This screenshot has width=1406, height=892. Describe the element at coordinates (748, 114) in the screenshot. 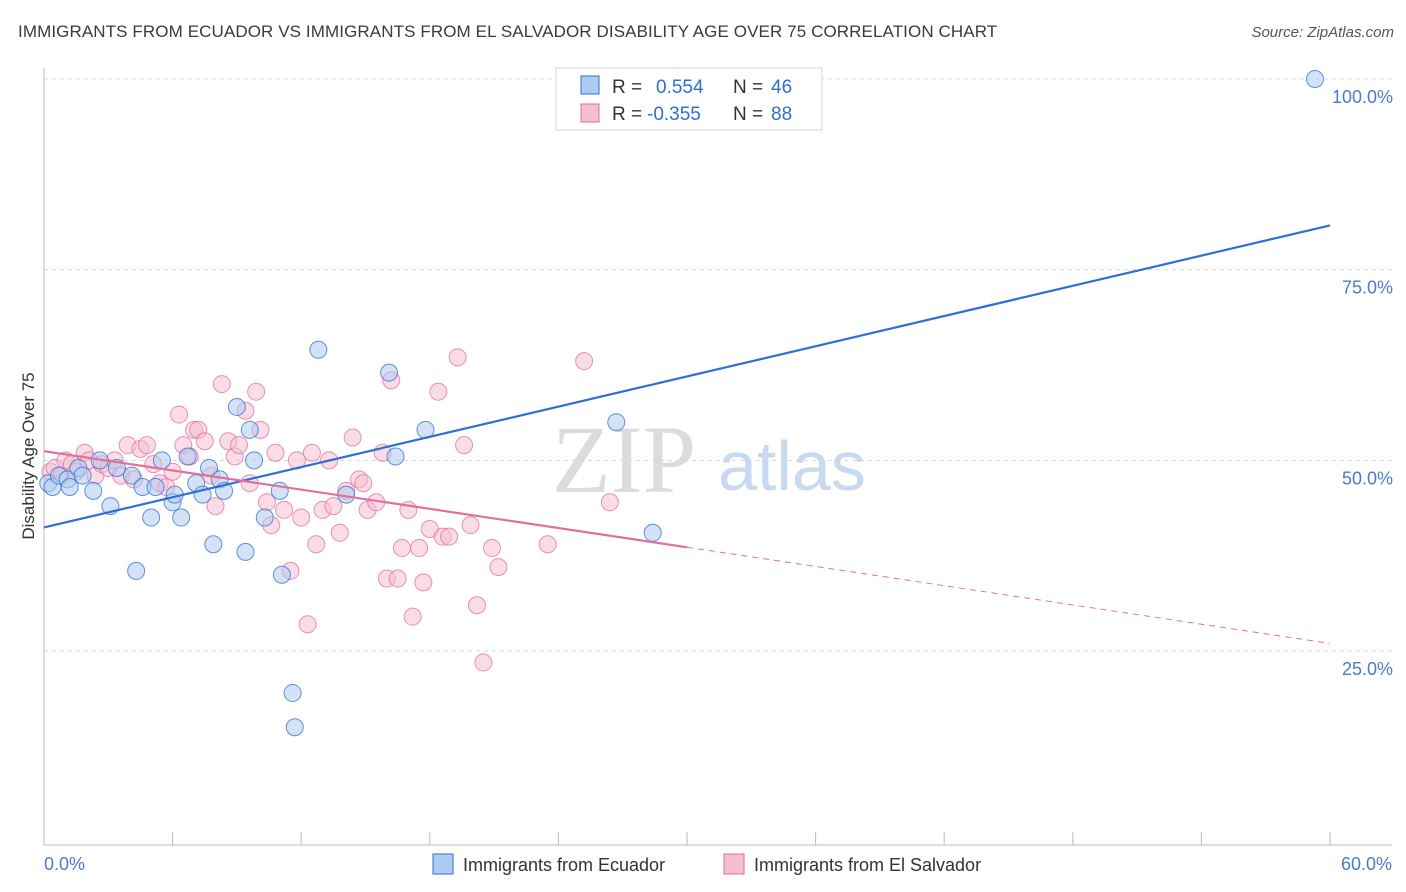

I see `legend-n-label-salvador: N =` at that location.